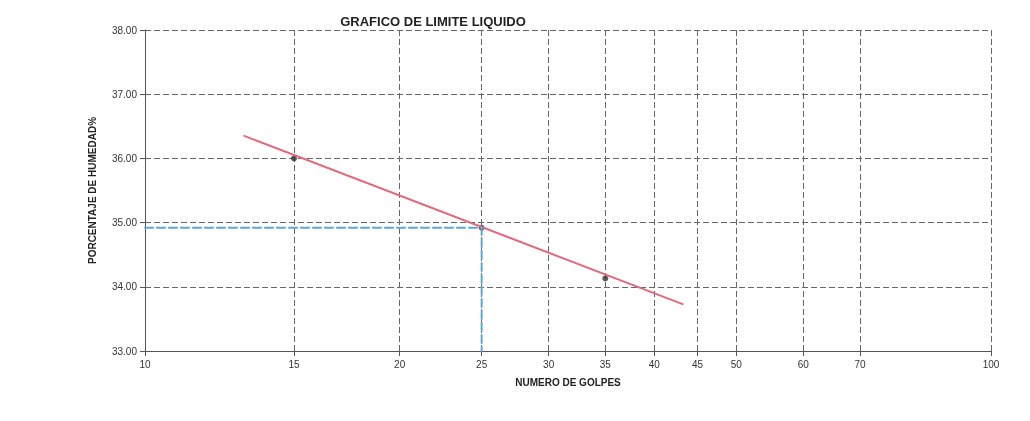 The height and width of the screenshot is (421, 1030). Describe the element at coordinates (124, 94) in the screenshot. I see `y-tick-label: 37.00` at that location.